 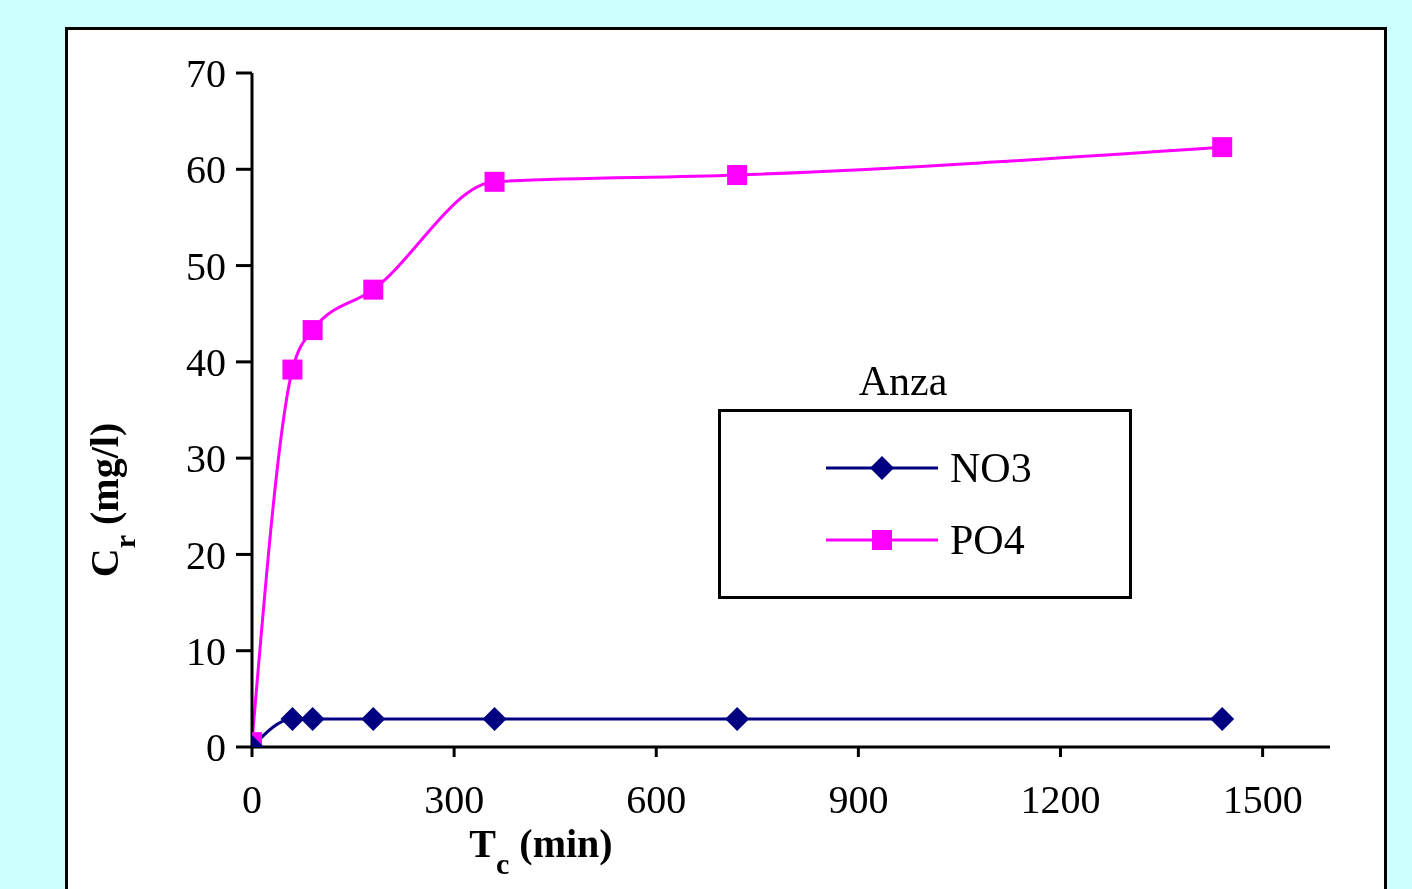 What do you see at coordinates (991, 468) in the screenshot?
I see `legend-label: NO3` at bounding box center [991, 468].